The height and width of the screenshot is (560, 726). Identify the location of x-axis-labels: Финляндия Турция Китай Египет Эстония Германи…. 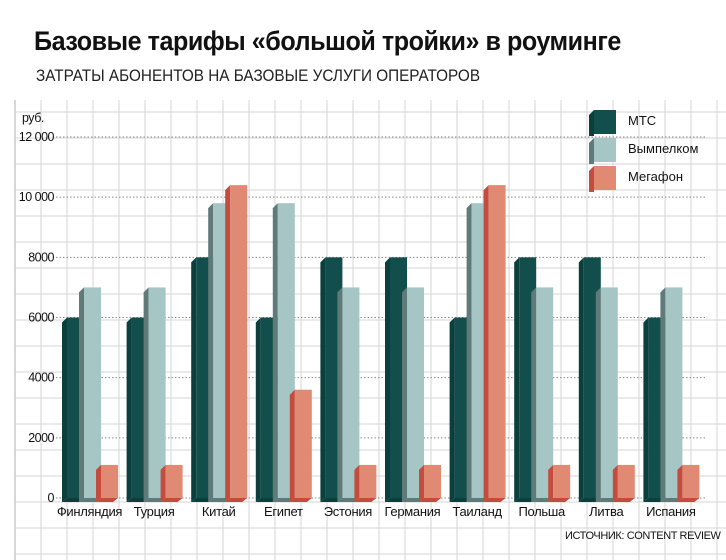
(376, 511).